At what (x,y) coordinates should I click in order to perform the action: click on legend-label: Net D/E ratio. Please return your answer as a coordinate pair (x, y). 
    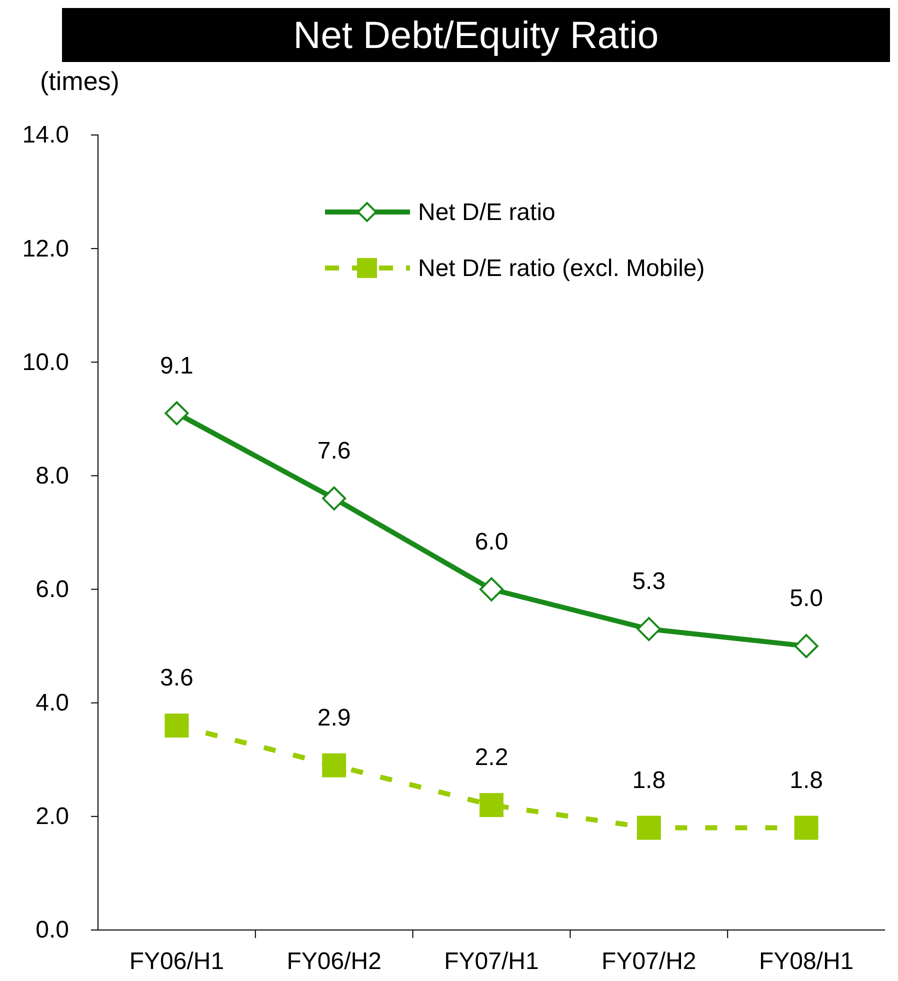
    Looking at the image, I should click on (487, 212).